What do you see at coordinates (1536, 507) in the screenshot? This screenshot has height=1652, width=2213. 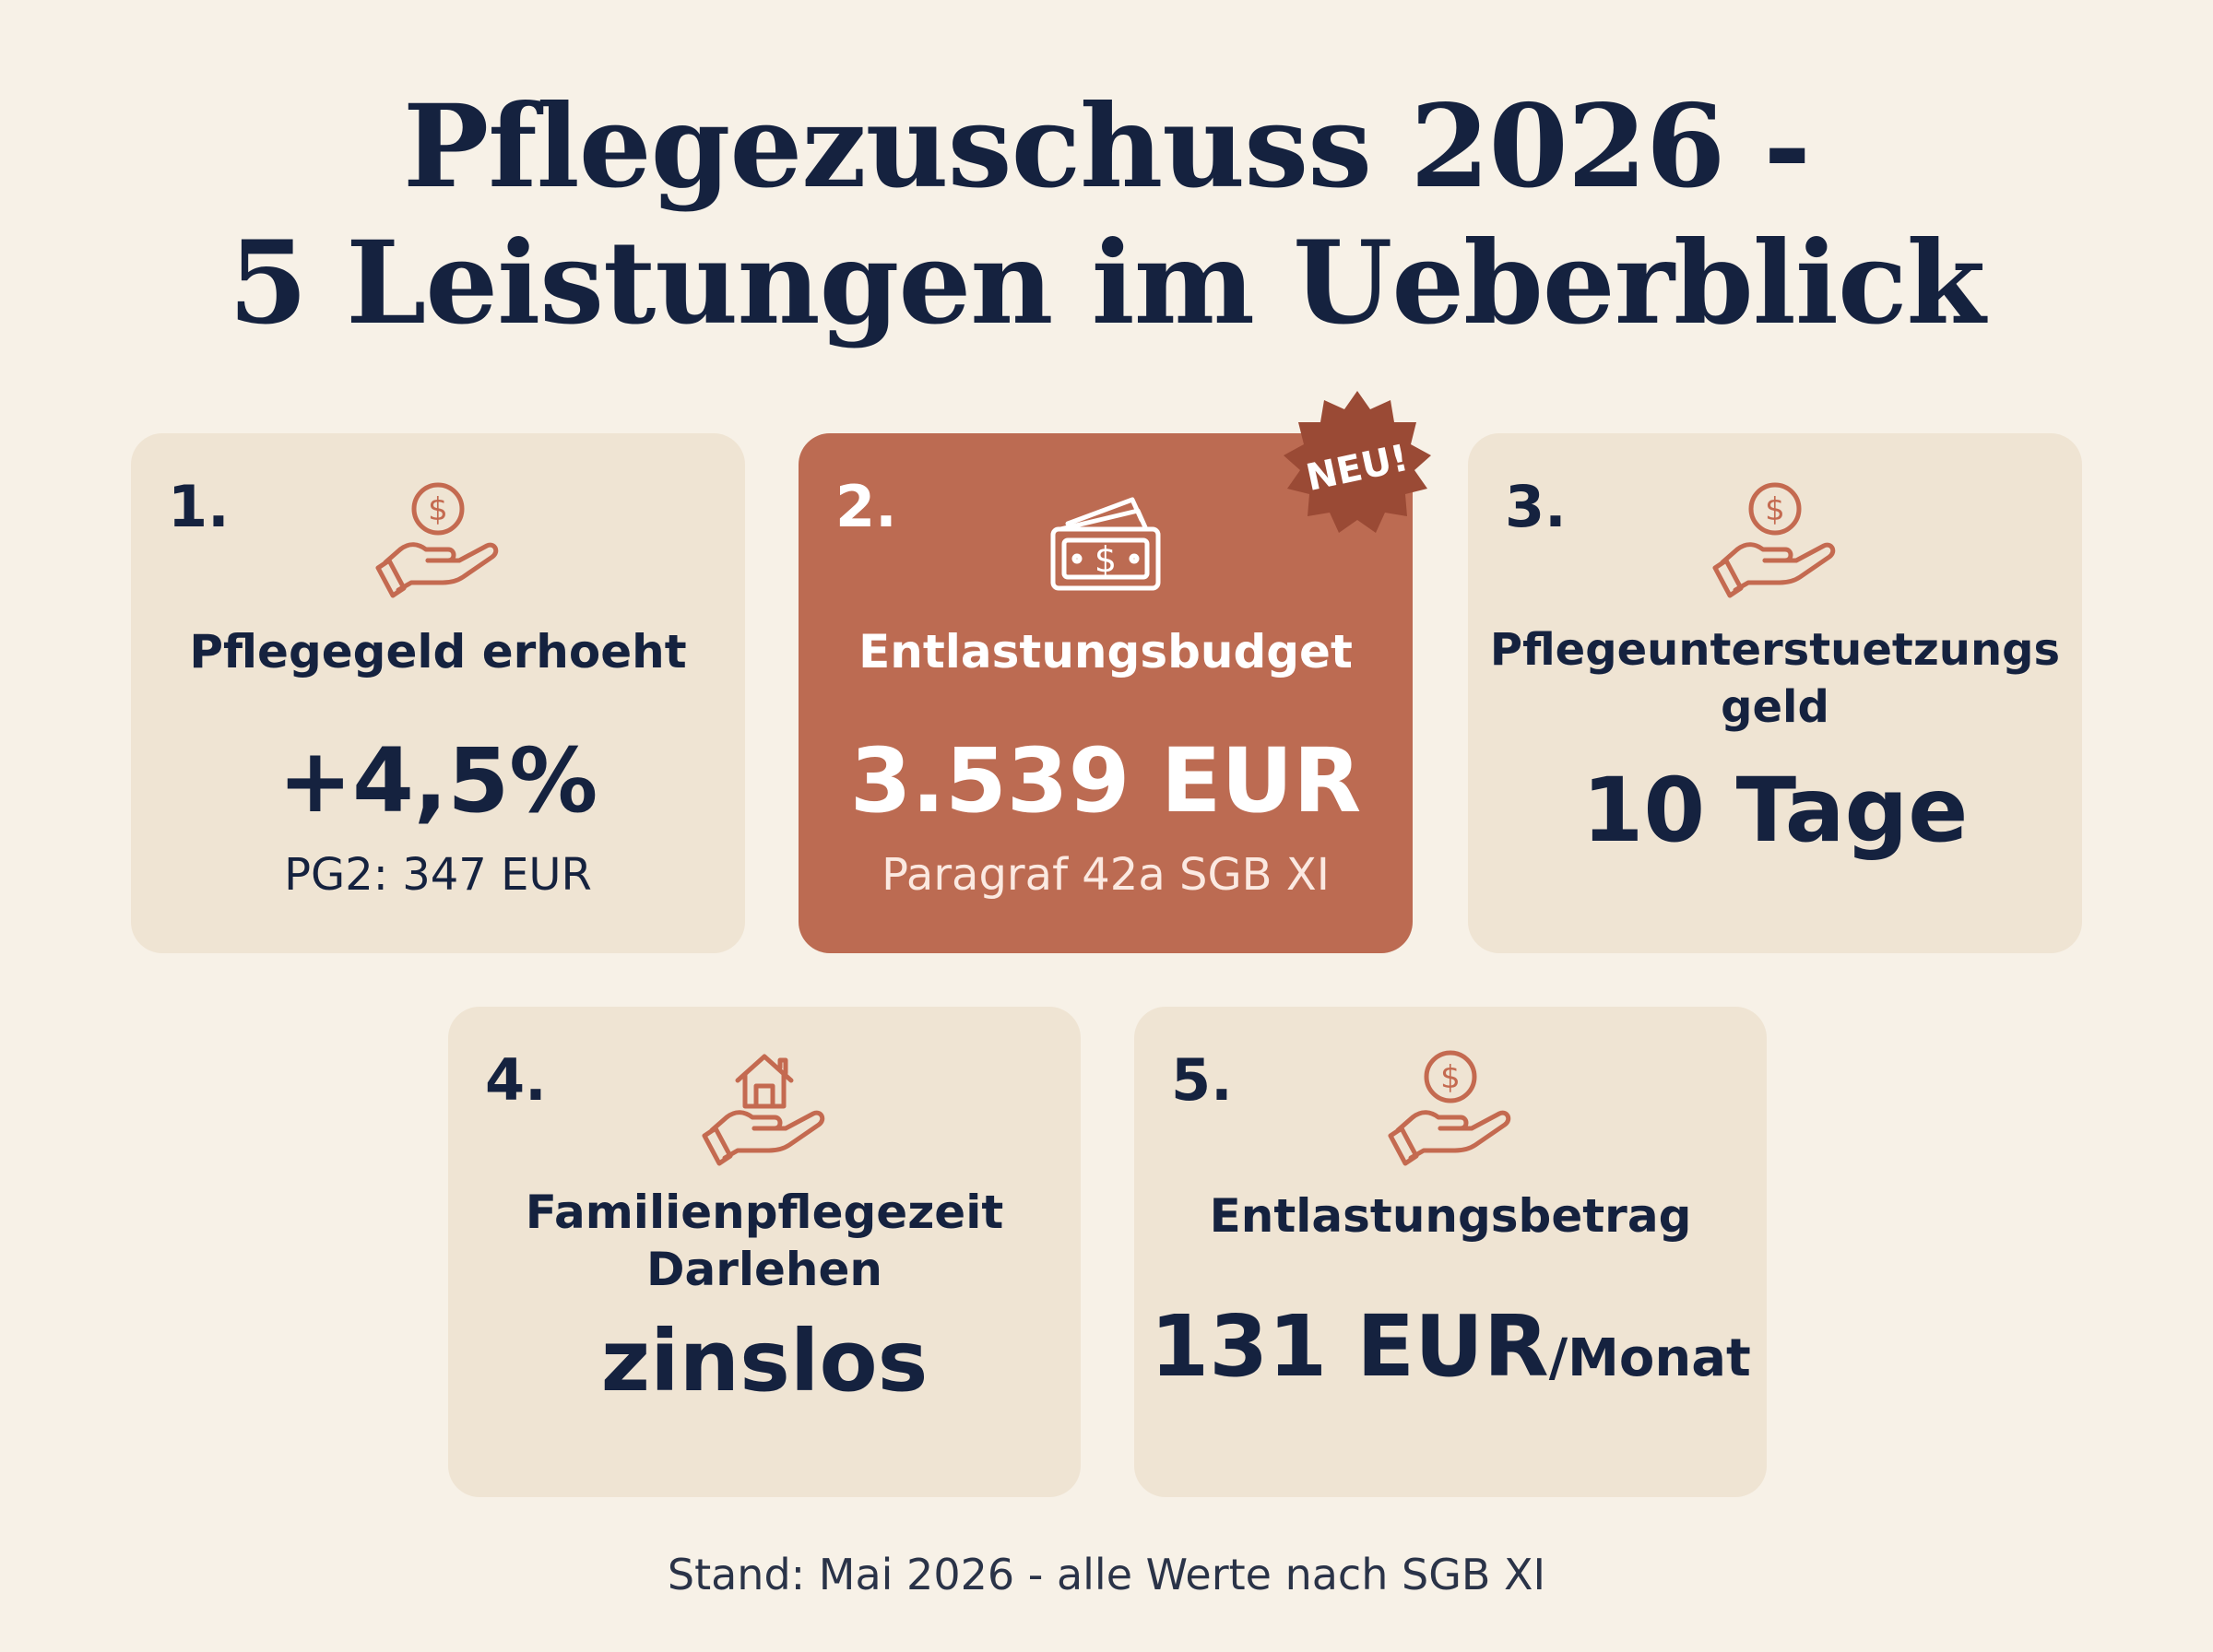 I see `card-number: 3.` at bounding box center [1536, 507].